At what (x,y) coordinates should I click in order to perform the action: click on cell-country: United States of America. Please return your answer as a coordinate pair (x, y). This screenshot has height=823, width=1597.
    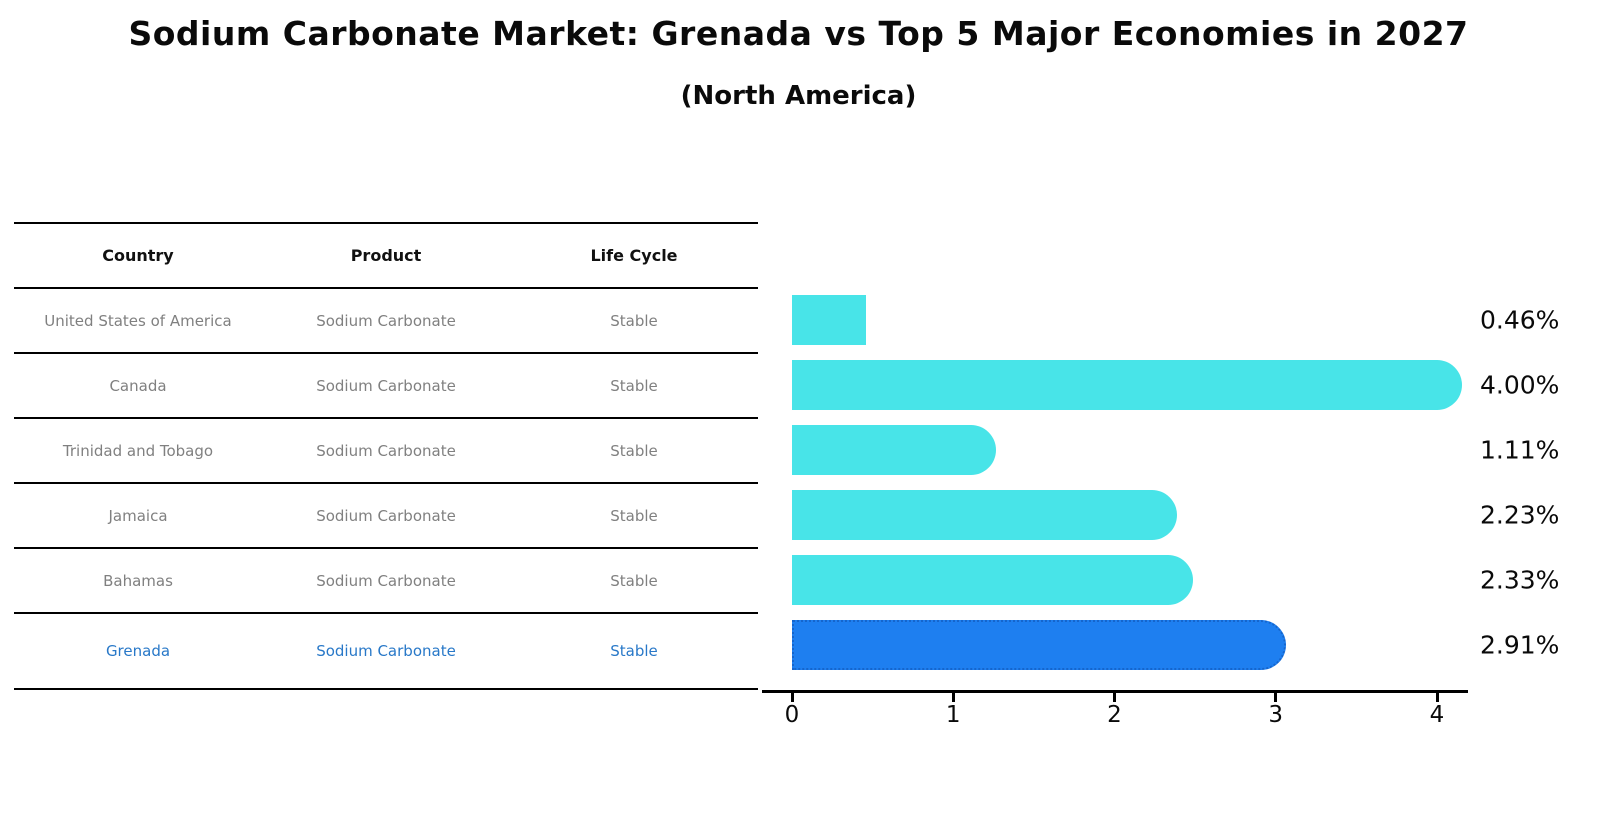
    Looking at the image, I should click on (138, 320).